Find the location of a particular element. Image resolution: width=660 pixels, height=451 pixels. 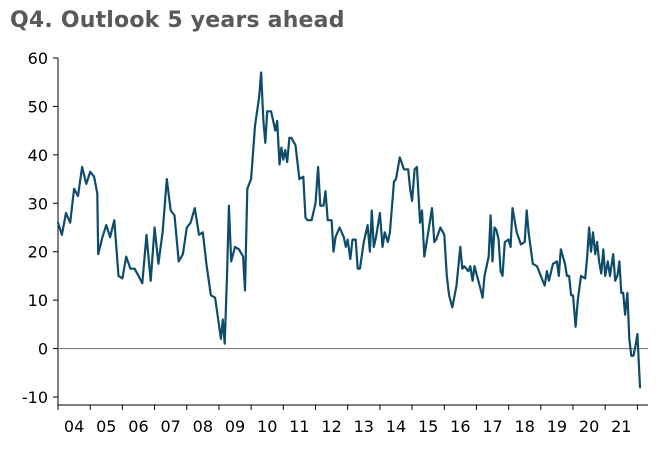

x-tick-label: 14 is located at coordinates (396, 426).